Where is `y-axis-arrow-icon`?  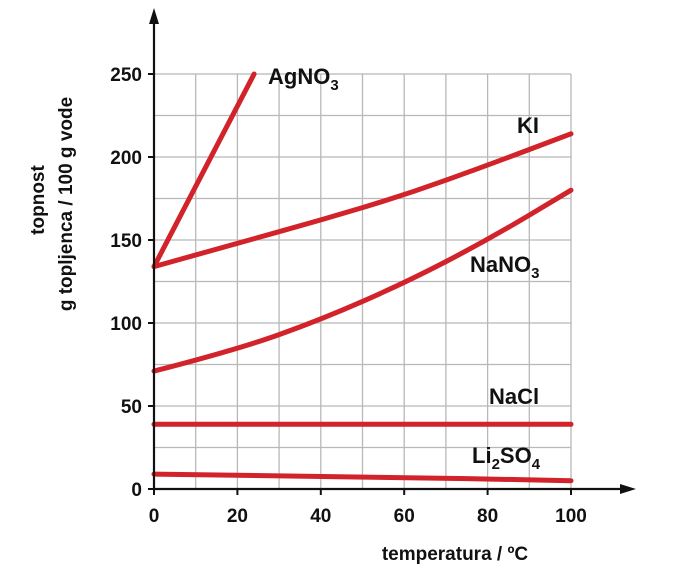 y-axis-arrow-icon is located at coordinates (154, 16).